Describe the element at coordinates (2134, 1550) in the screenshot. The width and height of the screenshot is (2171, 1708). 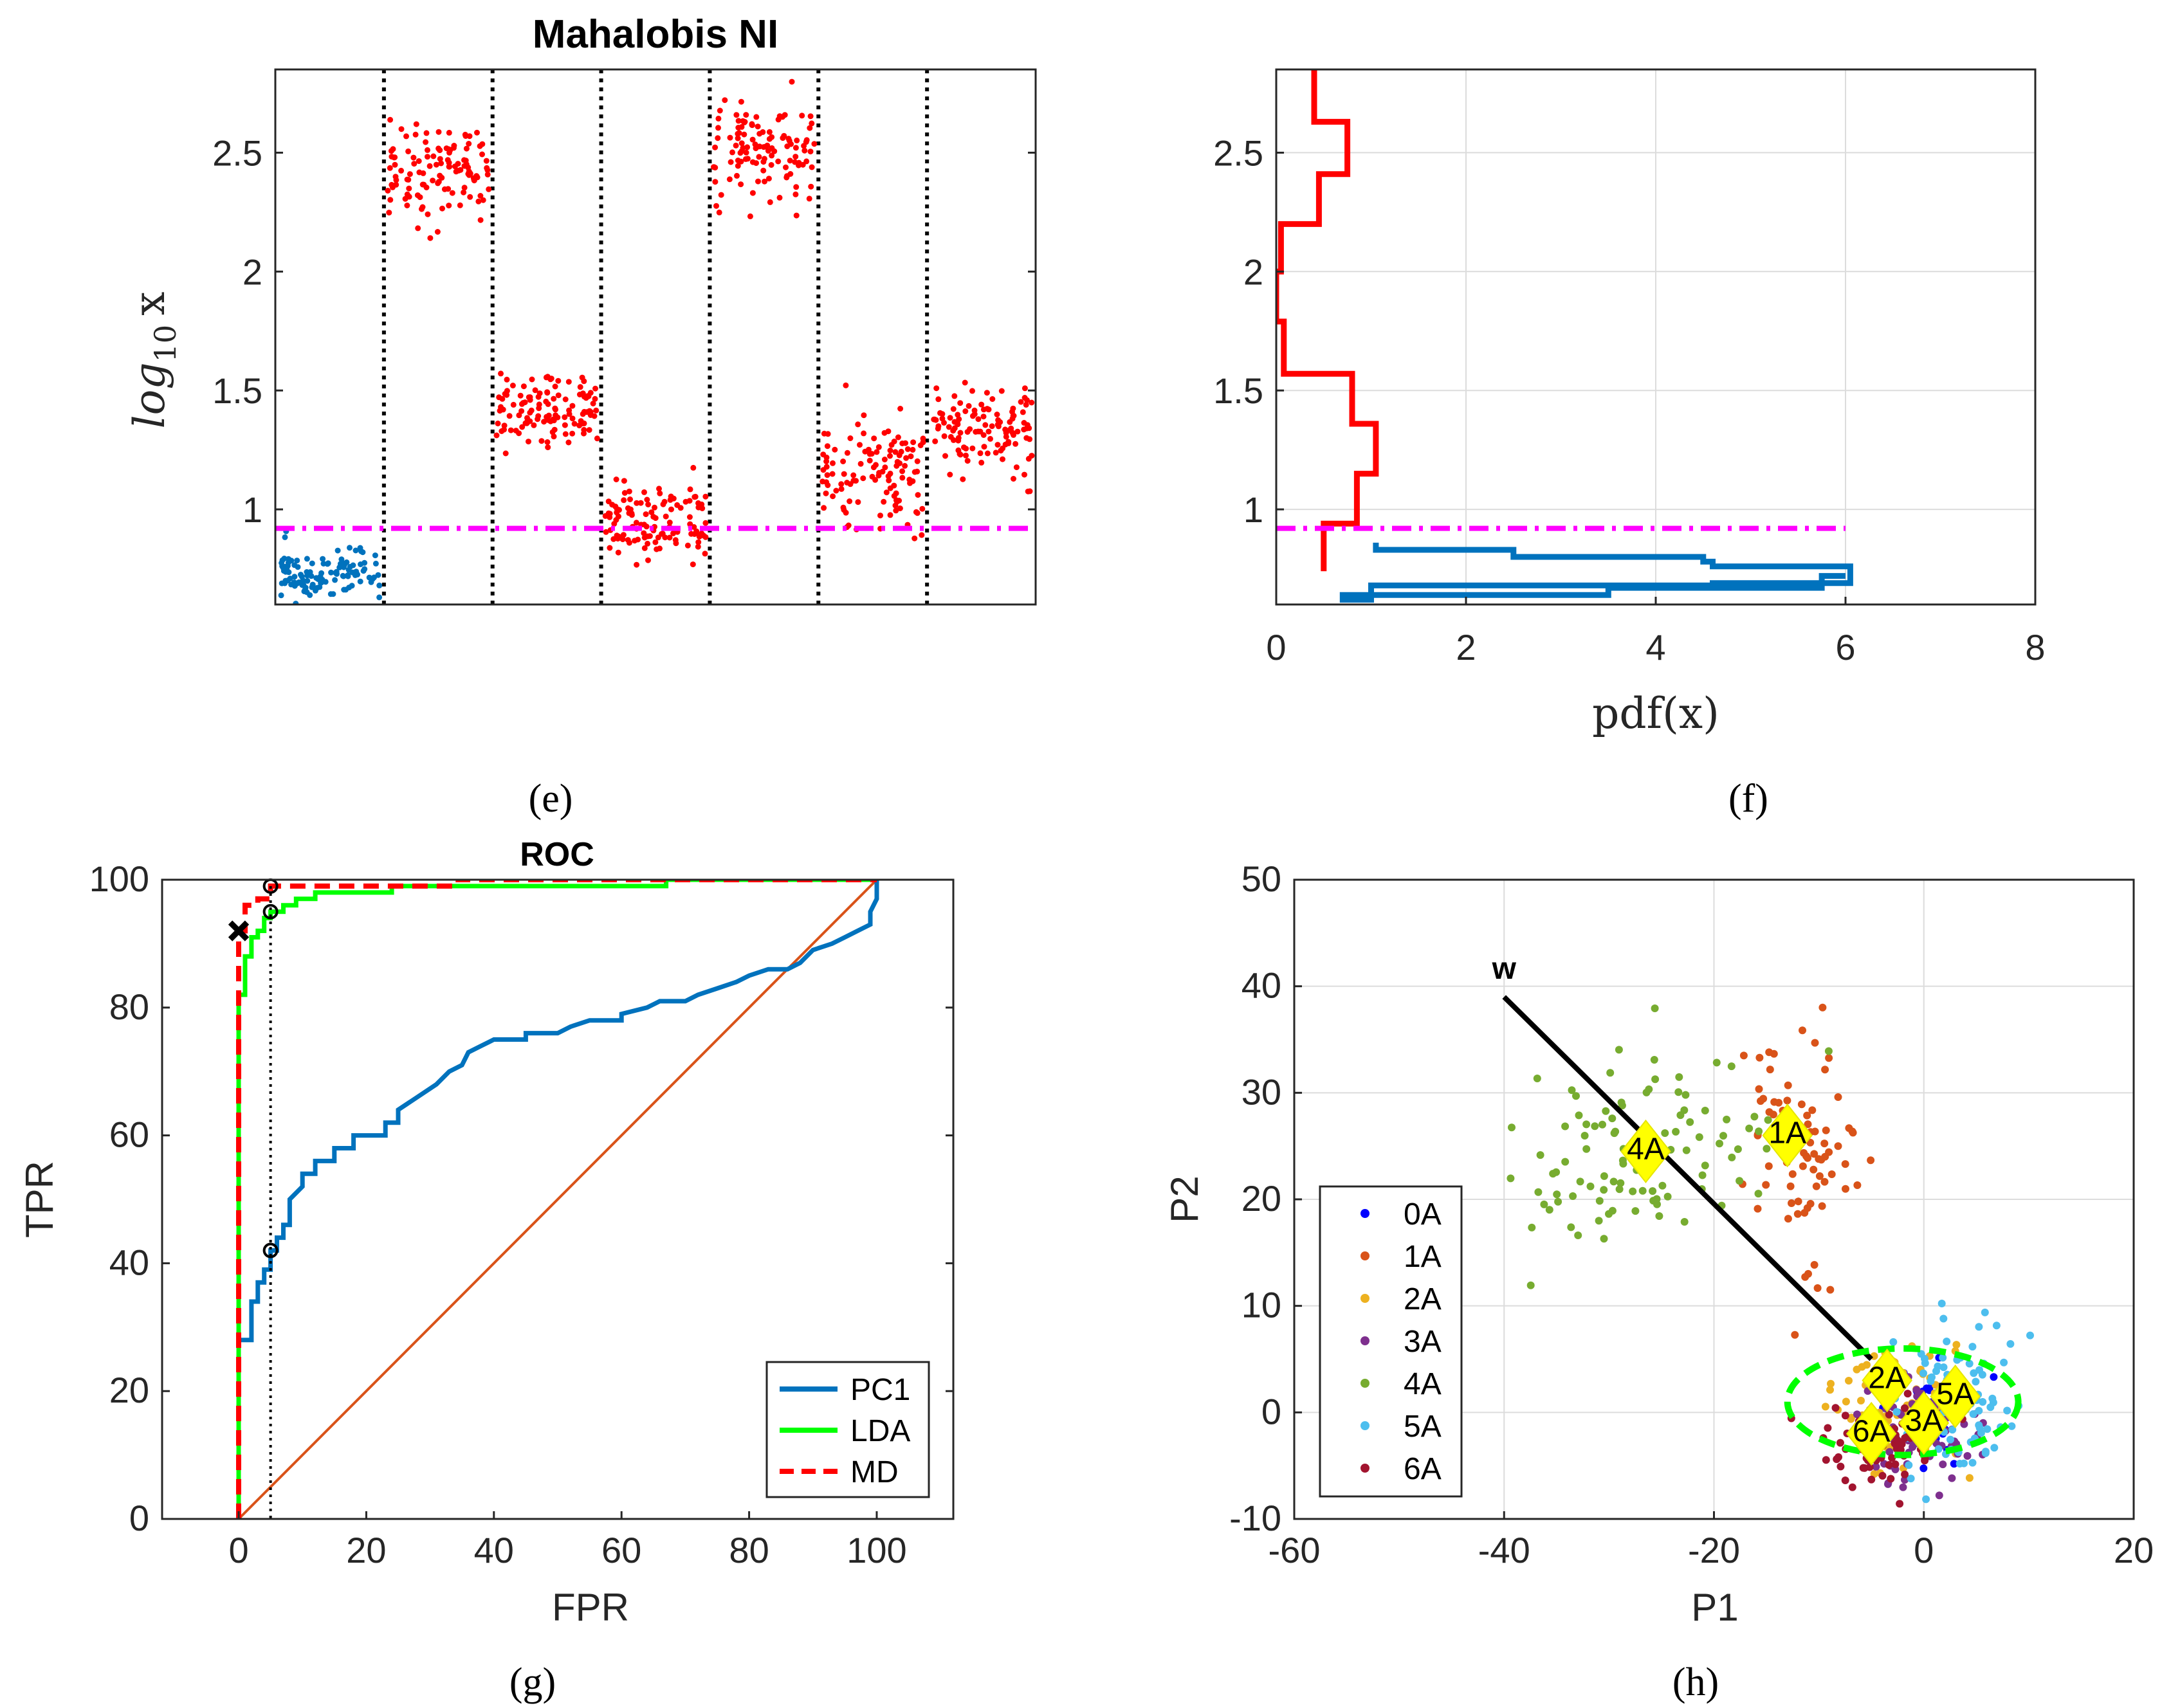
I see `x-tick-label: 20` at that location.